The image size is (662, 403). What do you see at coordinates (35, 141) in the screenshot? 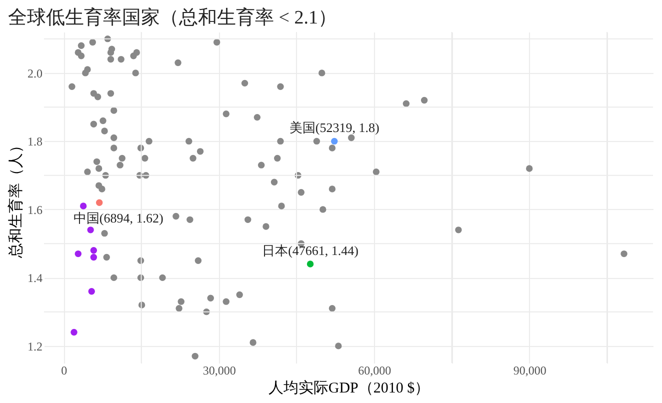
I see `y-tick-label: 1.8` at bounding box center [35, 141].